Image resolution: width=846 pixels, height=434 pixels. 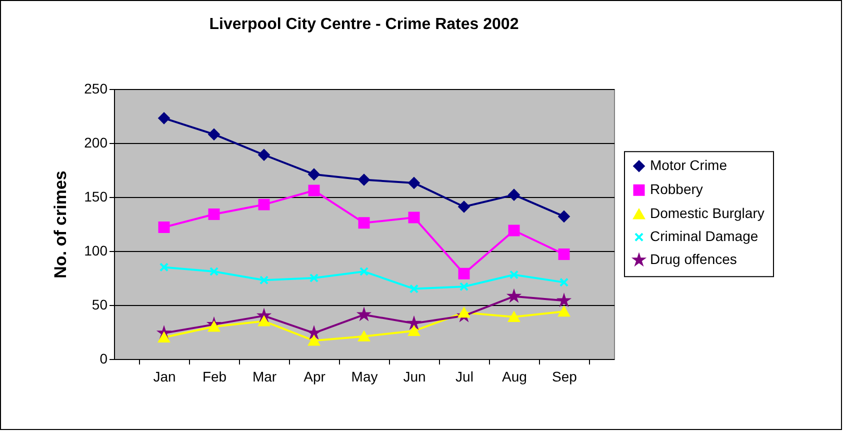 What do you see at coordinates (364, 376) in the screenshot?
I see `x-tick-label: May` at bounding box center [364, 376].